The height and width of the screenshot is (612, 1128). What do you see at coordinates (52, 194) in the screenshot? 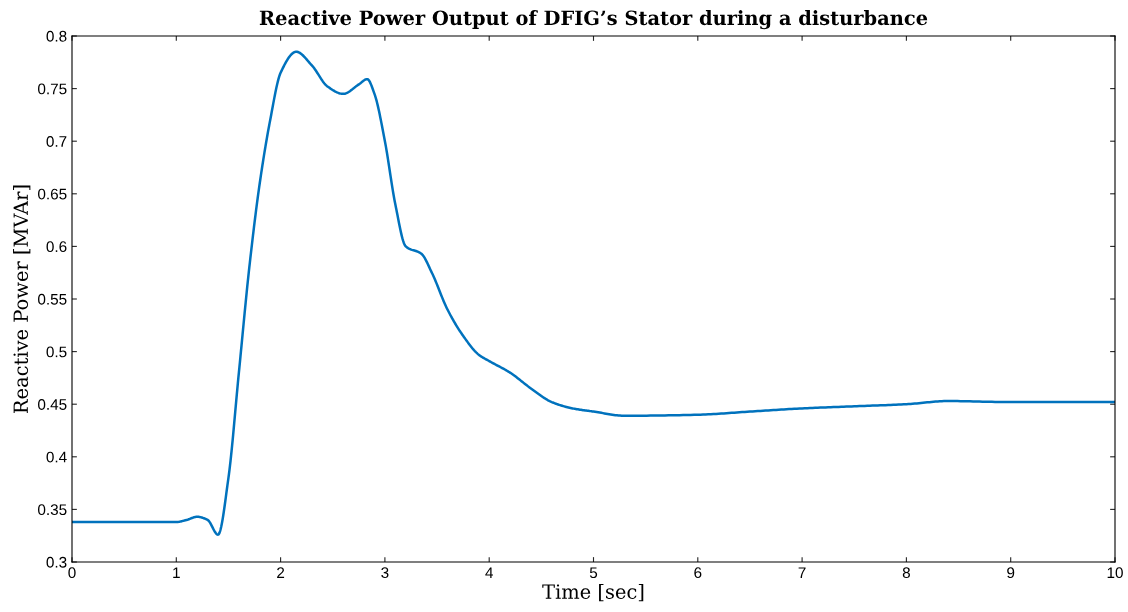
I see `y-tick-label: 0.65` at bounding box center [52, 194].